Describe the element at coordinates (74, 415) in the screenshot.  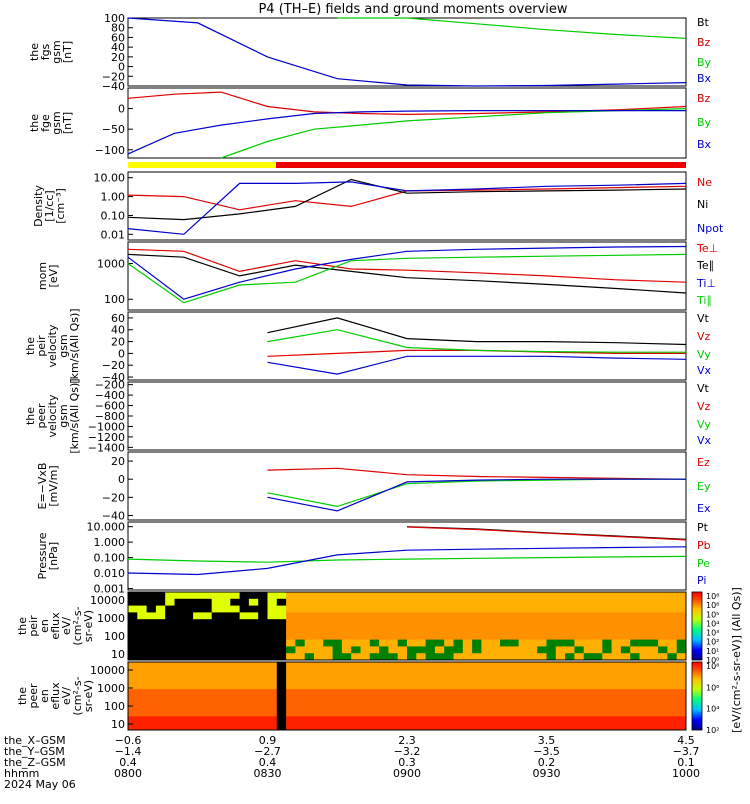
I see `y-axis-label: [km/s(All Qs)]` at that location.